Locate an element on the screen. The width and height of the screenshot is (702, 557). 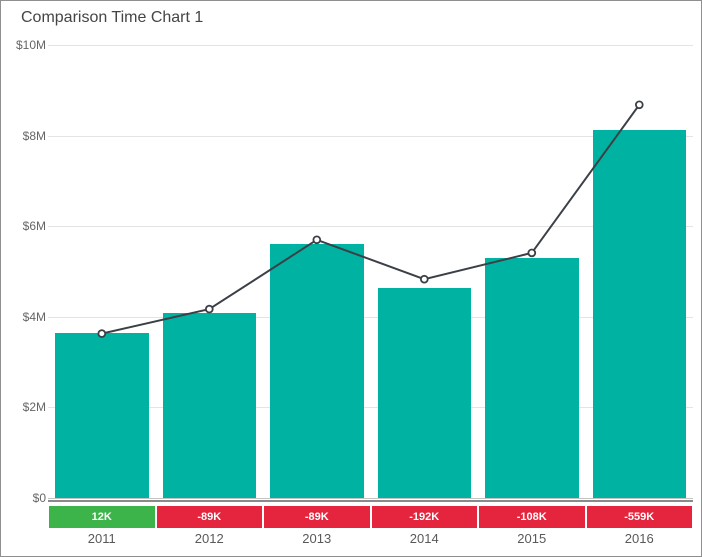
x-axis-label-2012: 2012 is located at coordinates (209, 538).